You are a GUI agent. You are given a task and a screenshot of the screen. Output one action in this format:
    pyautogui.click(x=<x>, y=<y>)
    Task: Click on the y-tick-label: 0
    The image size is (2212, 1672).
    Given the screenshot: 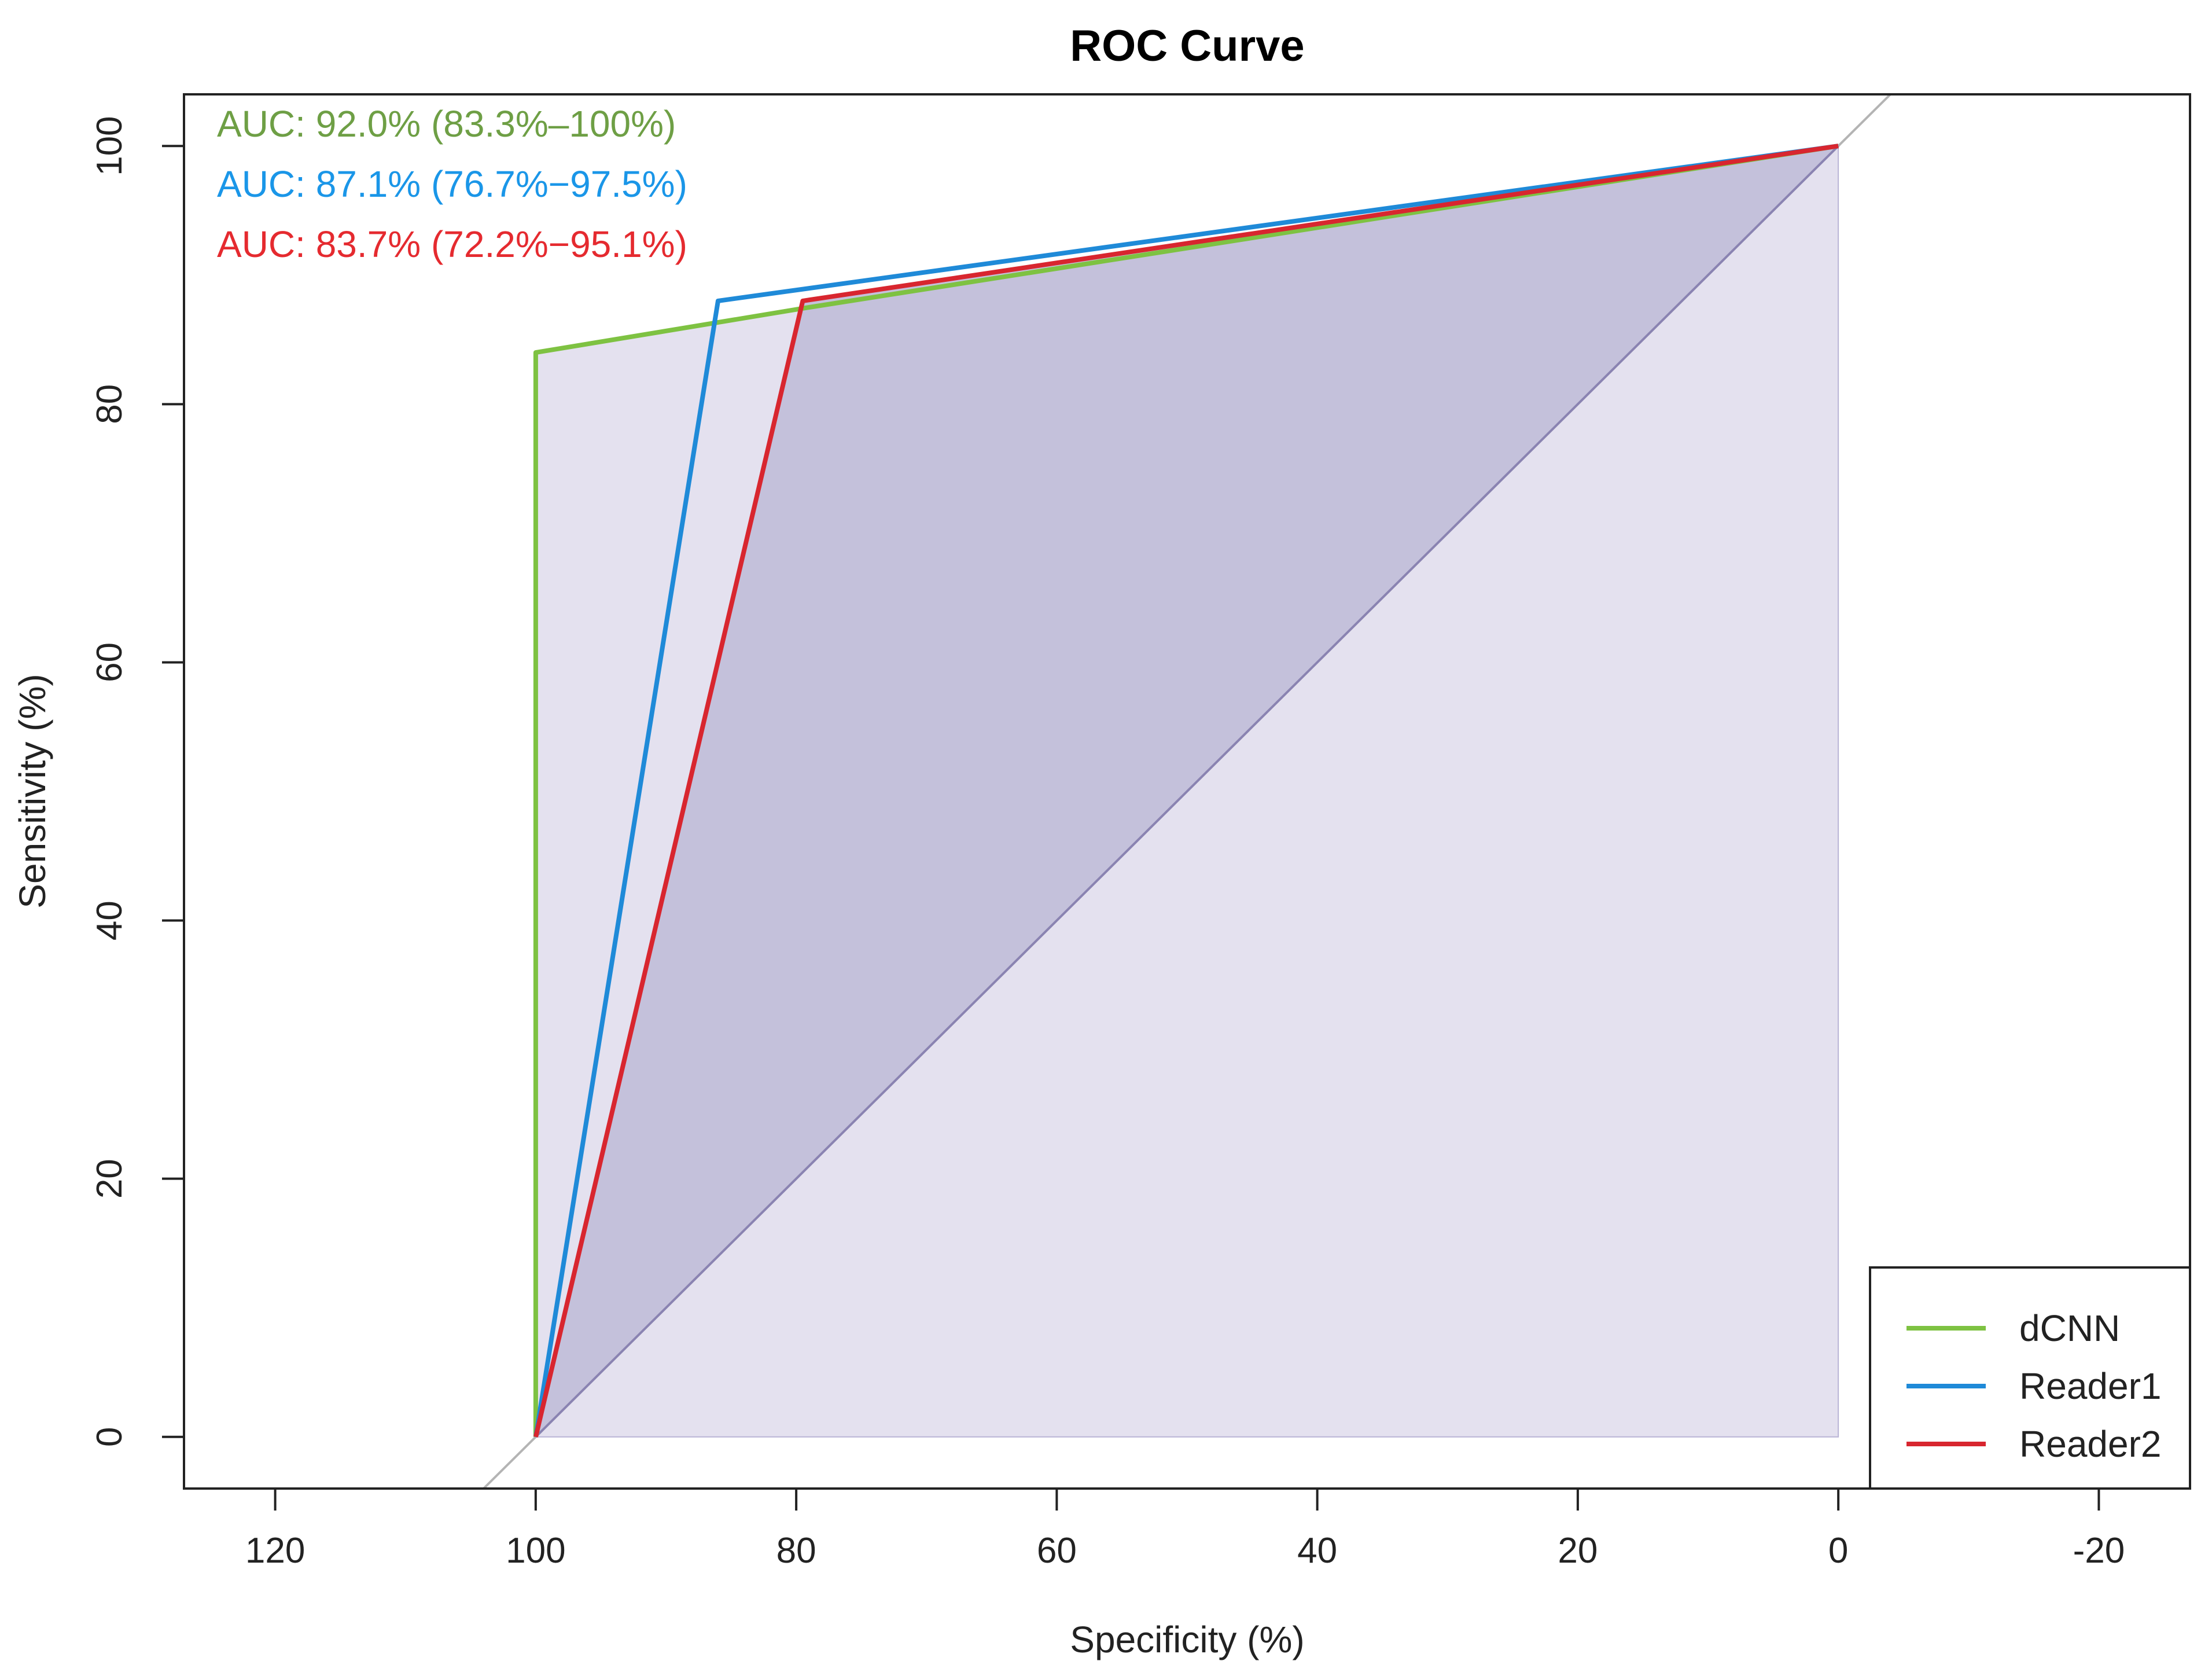 What is the action you would take?
    pyautogui.click(x=110, y=1437)
    